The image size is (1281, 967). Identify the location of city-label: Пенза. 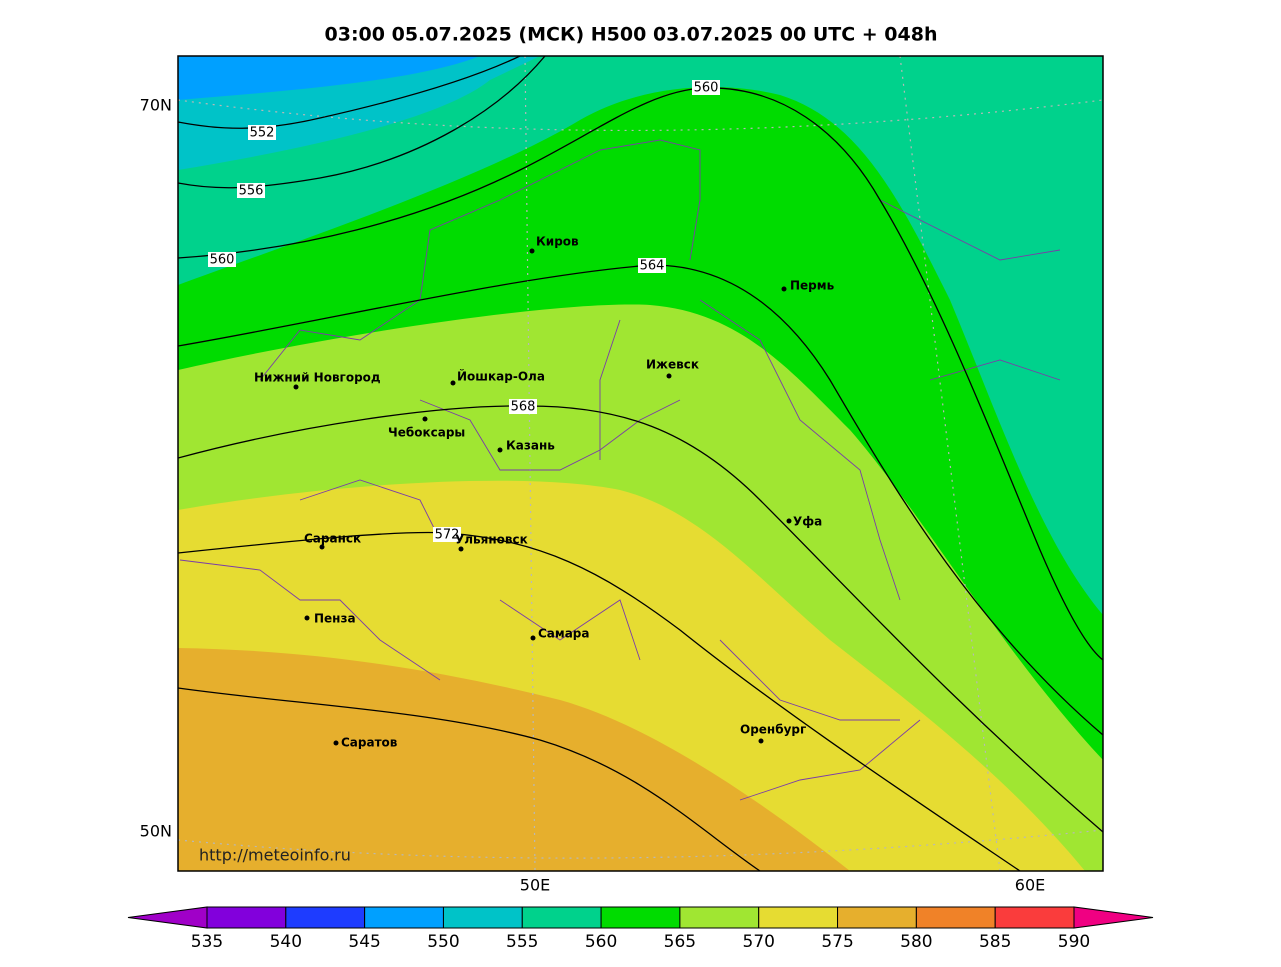
(335, 619).